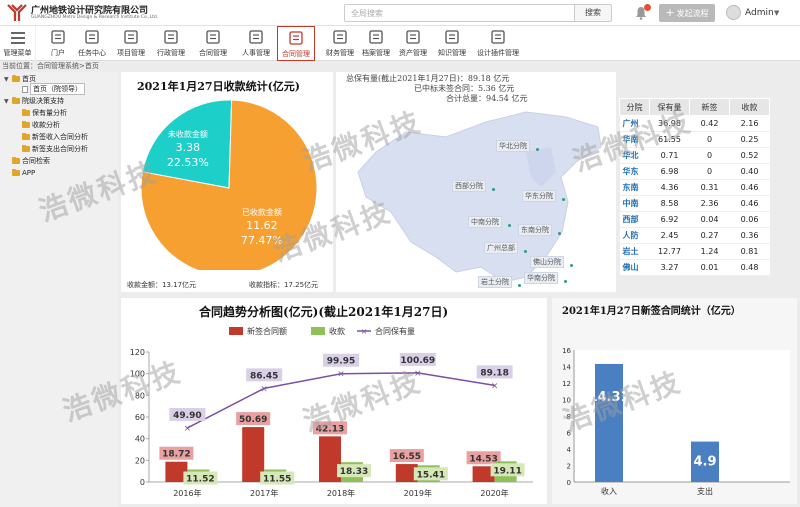  Describe the element at coordinates (20, 79) in the screenshot. I see `tree-item: ▼ 首页` at that location.